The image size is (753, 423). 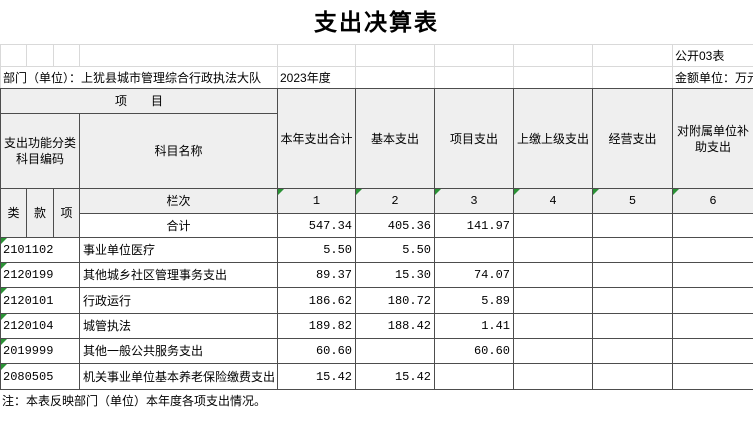 I want to click on column-number-cell: 1, so click(x=316, y=201).